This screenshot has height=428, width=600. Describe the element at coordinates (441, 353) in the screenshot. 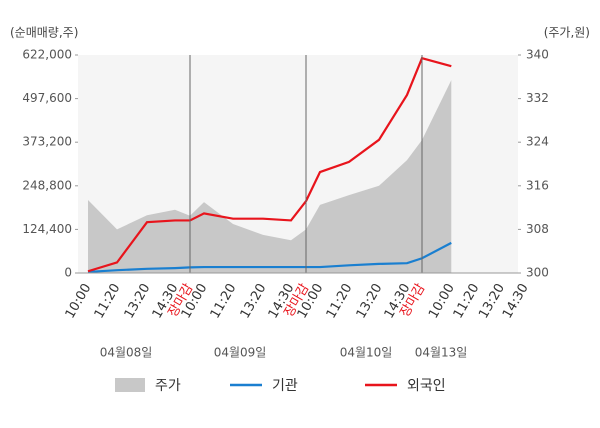

I see `date-label: 04월13일` at that location.